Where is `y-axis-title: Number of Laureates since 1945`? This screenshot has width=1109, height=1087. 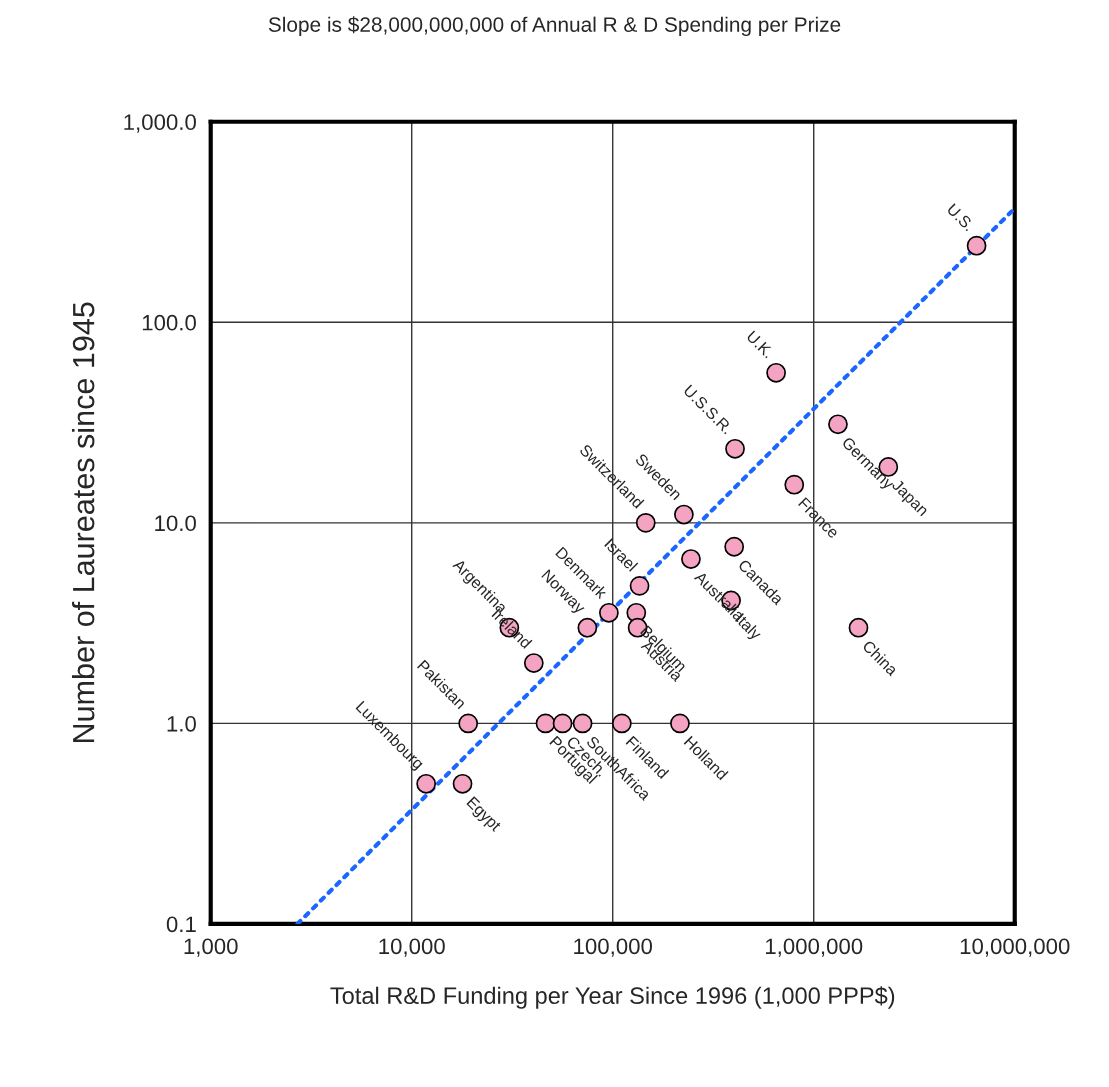 y-axis-title: Number of Laureates since 1945 is located at coordinates (83, 522).